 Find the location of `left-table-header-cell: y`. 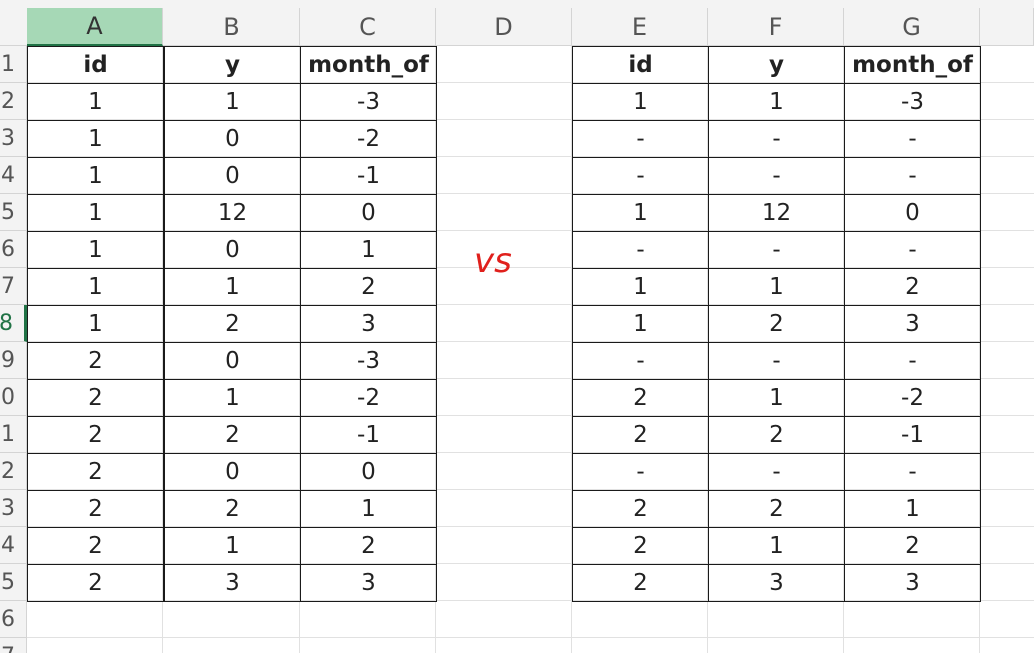

left-table-header-cell: y is located at coordinates (232, 65).